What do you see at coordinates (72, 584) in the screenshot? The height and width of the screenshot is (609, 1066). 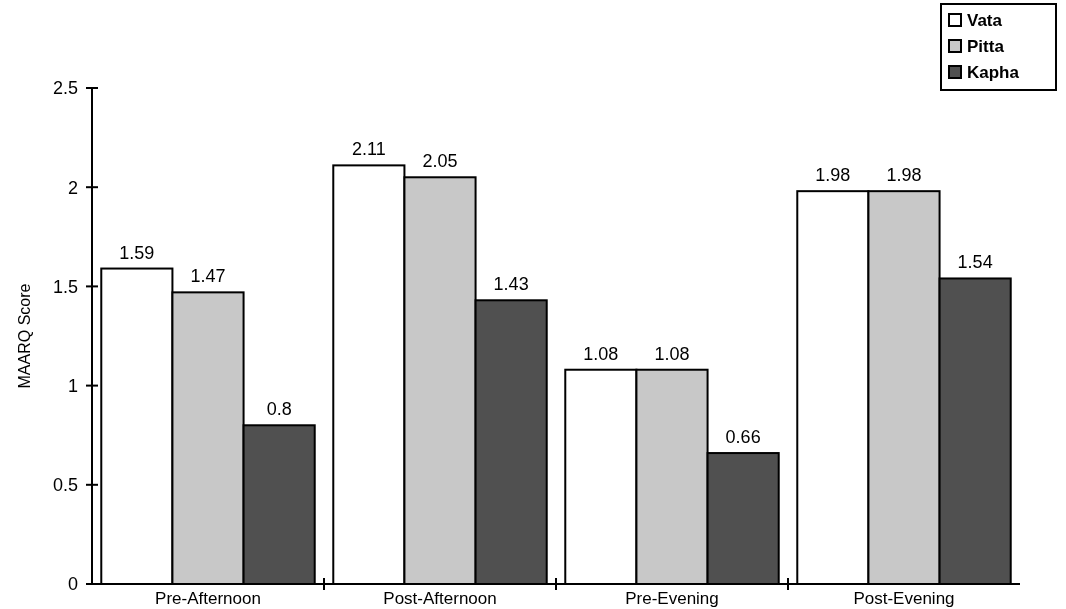 I see `y-tick-label: 0` at bounding box center [72, 584].